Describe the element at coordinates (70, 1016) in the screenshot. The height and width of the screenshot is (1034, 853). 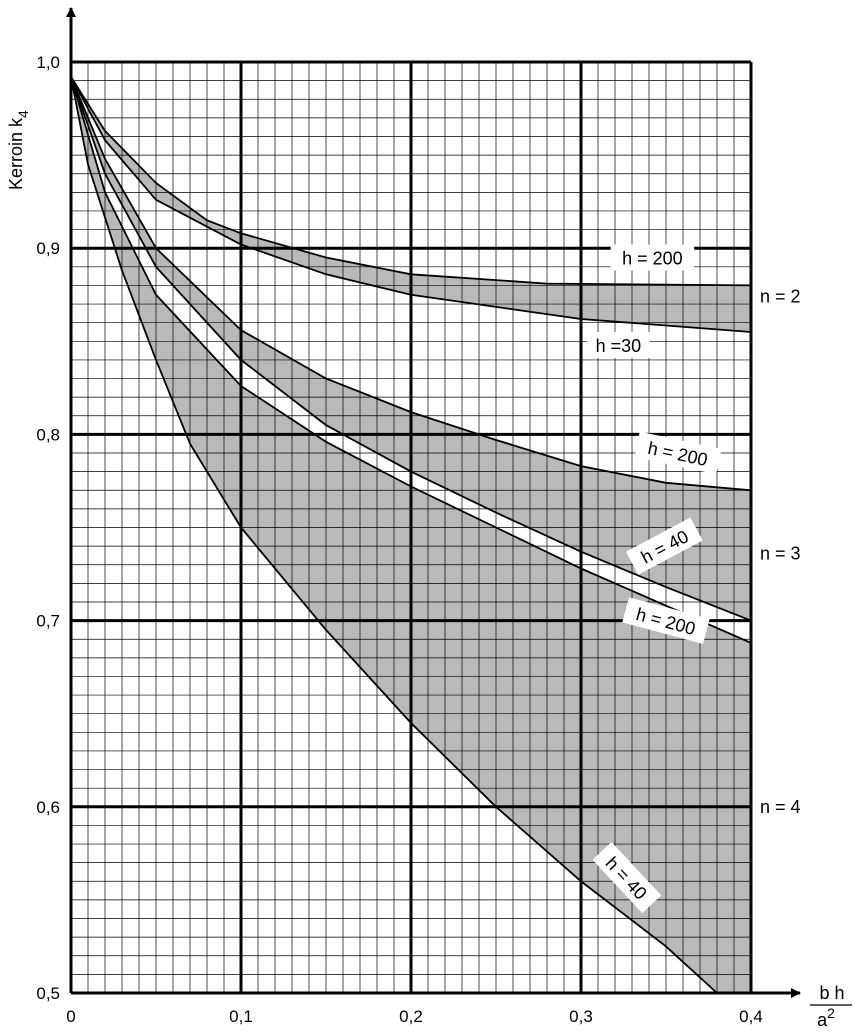
I see `x-tick-label: 0` at that location.